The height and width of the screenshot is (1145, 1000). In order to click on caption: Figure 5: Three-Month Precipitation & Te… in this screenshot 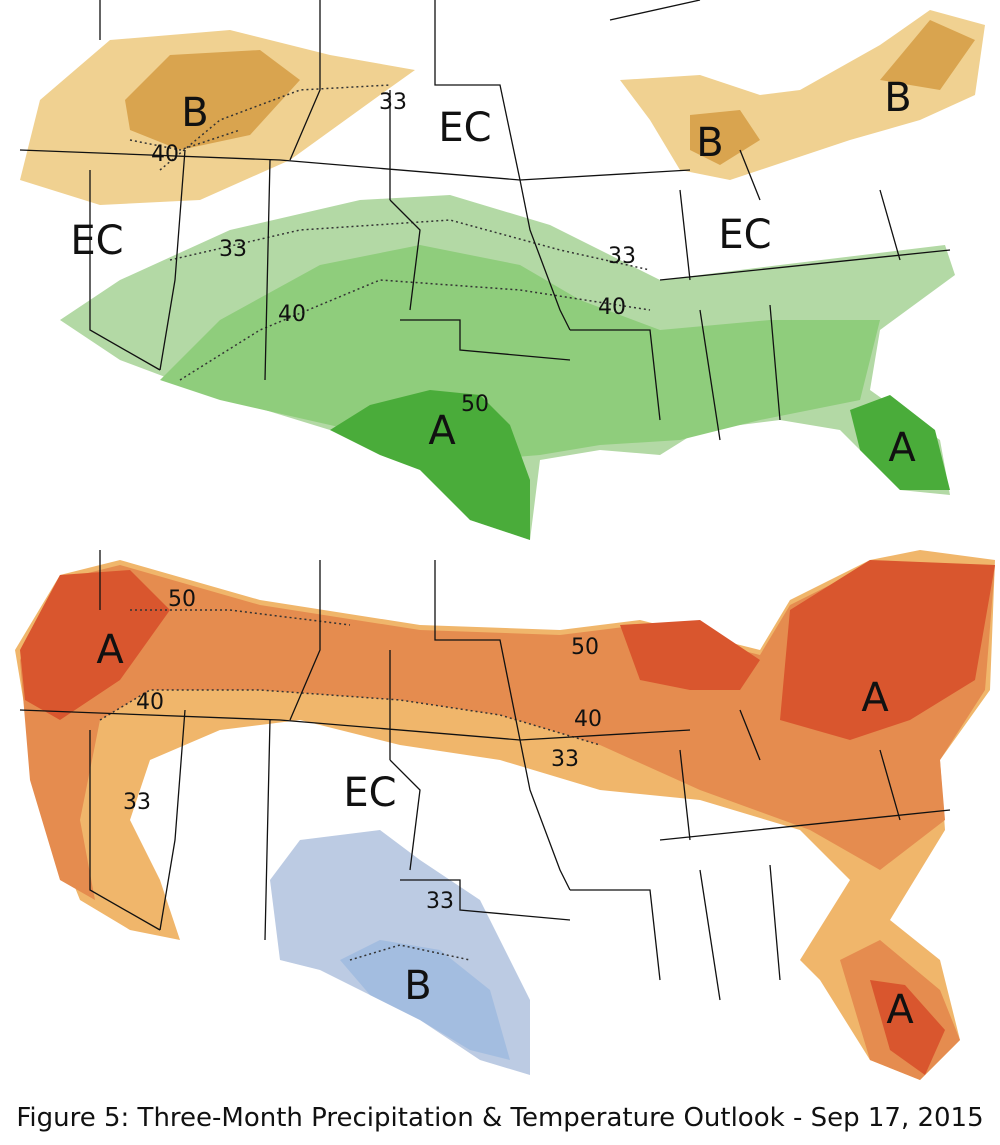, I will do `click(500, 1118)`.